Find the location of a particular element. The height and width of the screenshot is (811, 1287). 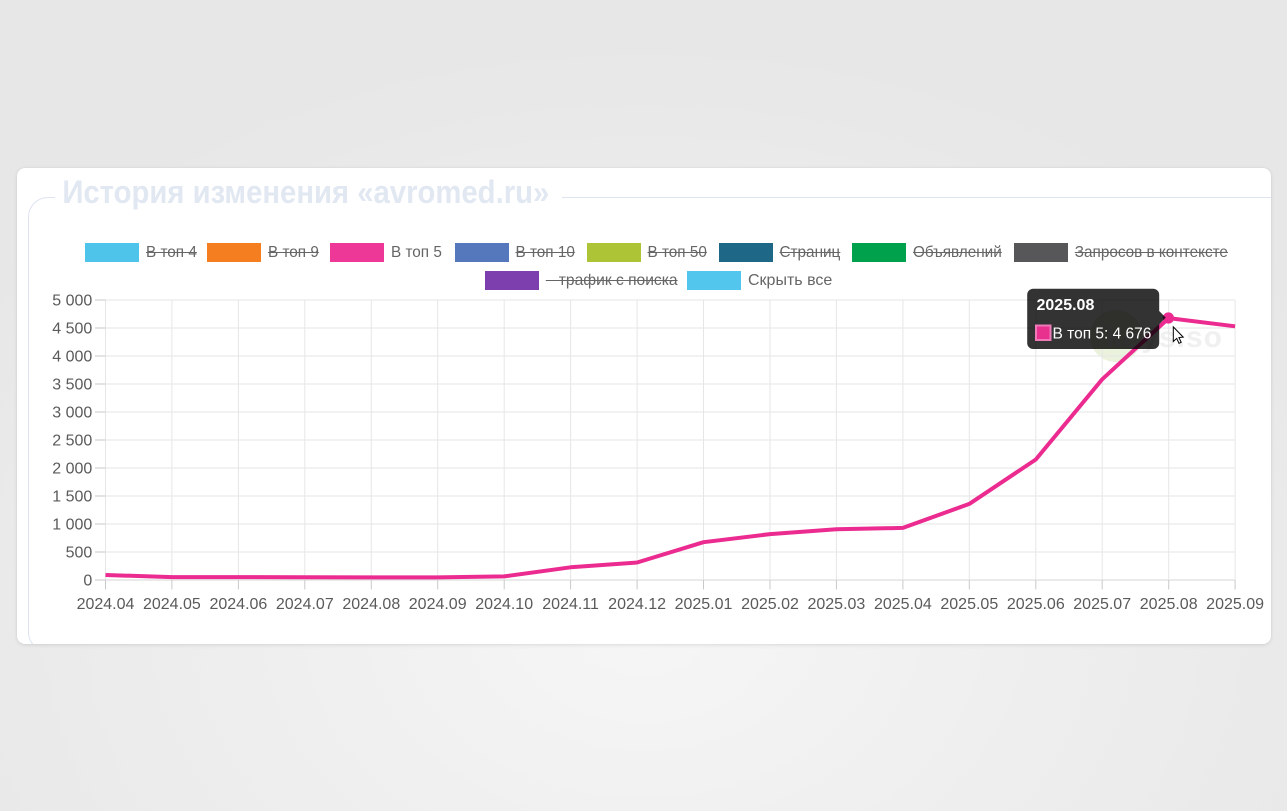

svg-text: 2024.05 is located at coordinates (172, 604).